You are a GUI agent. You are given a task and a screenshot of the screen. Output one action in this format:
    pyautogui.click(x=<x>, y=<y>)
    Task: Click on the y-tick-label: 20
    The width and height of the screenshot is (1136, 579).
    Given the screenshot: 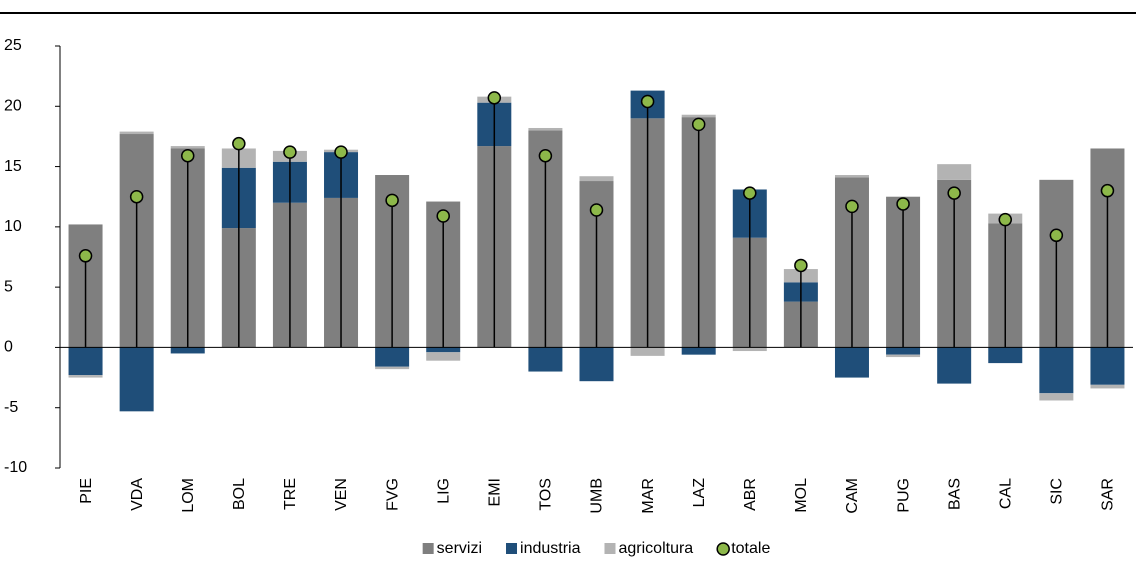 What is the action you would take?
    pyautogui.click(x=13, y=106)
    